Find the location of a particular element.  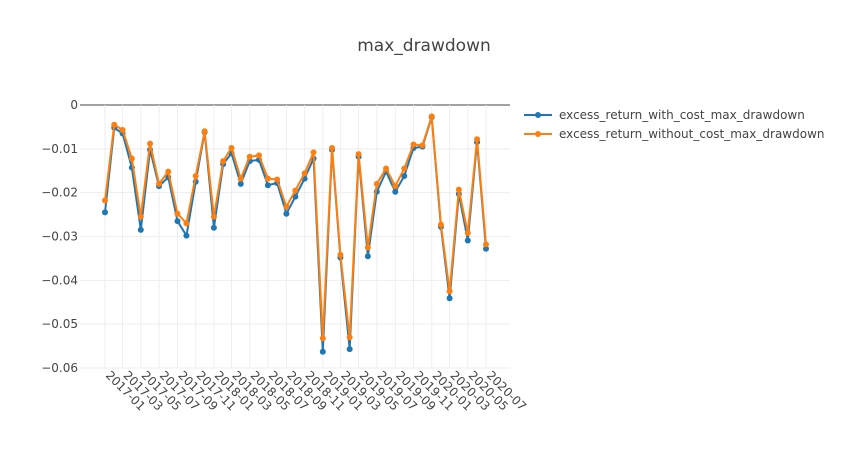

y-axis: 0 −0.01 −0.02 −0.03 −0.04 −0.05 −0.06 is located at coordinates (59, 236).